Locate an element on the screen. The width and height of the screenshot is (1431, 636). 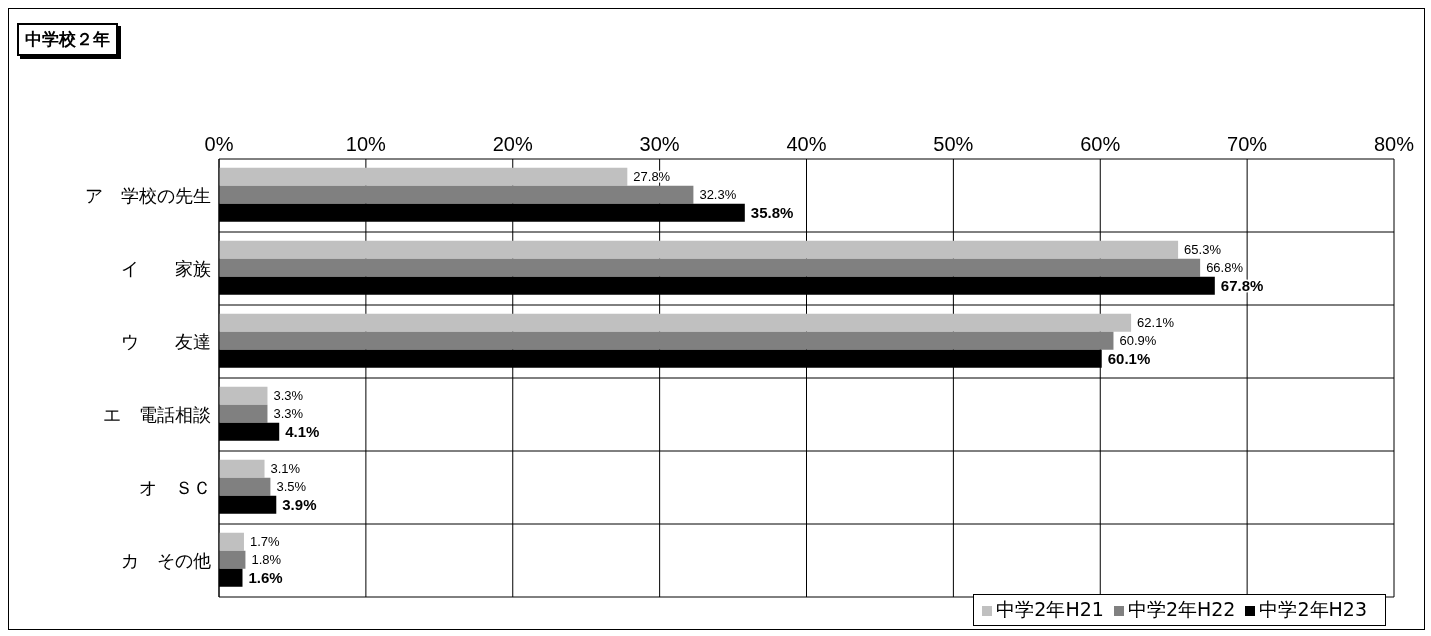
text: 1.7% is located at coordinates (264, 542).